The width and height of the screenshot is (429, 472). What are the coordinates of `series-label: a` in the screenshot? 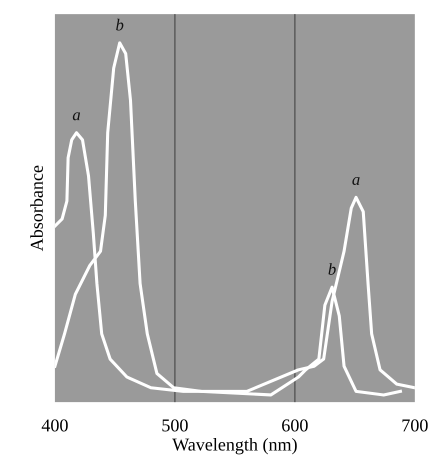 It's located at (76, 116).